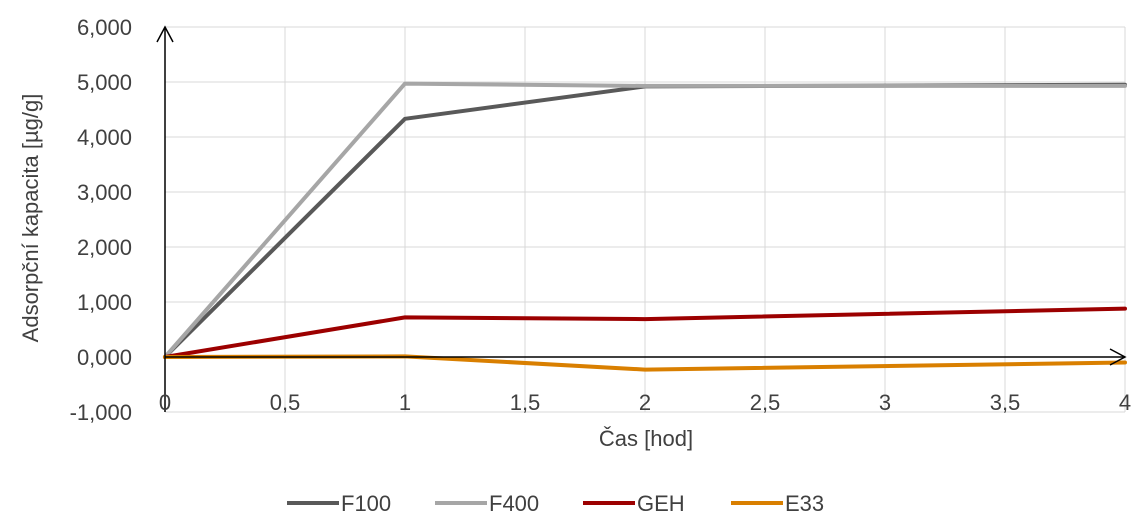 Image resolution: width=1136 pixels, height=529 pixels. Describe the element at coordinates (765, 402) in the screenshot. I see `x-tick-label: 2,5` at that location.